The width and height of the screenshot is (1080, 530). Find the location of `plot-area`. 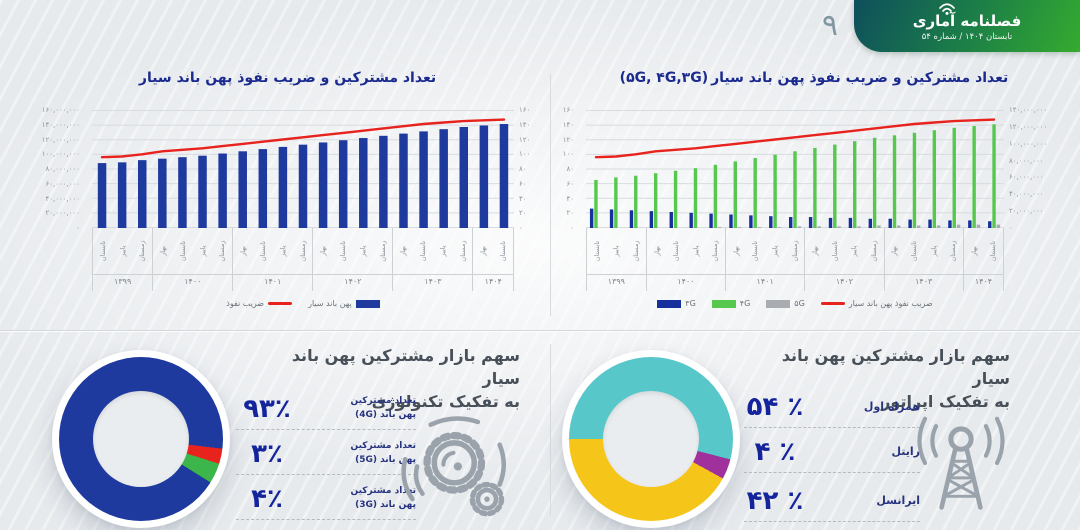

plot-area is located at coordinates (303, 169).